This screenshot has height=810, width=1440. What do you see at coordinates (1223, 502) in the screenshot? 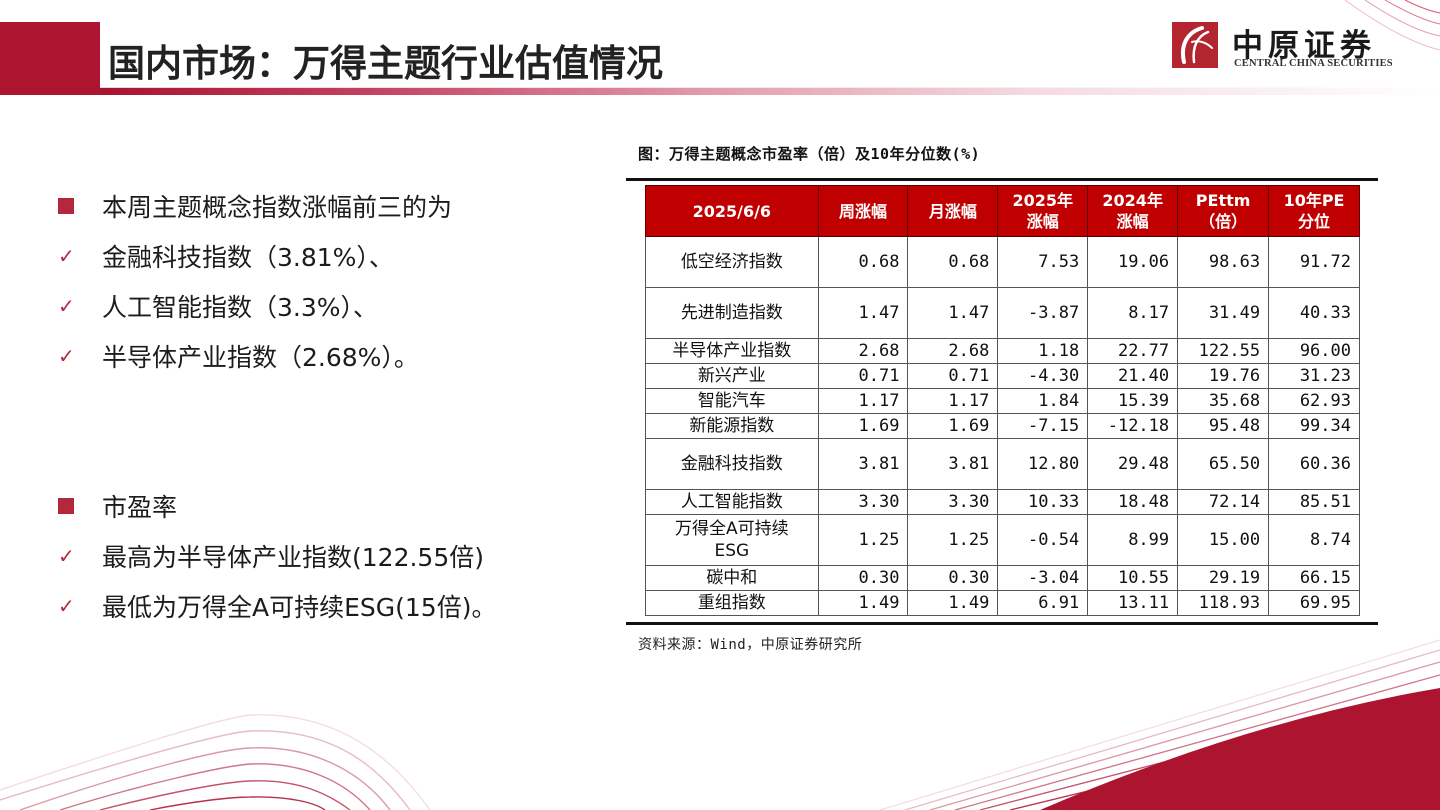
I see `cell-pe: 72.14` at bounding box center [1223, 502].